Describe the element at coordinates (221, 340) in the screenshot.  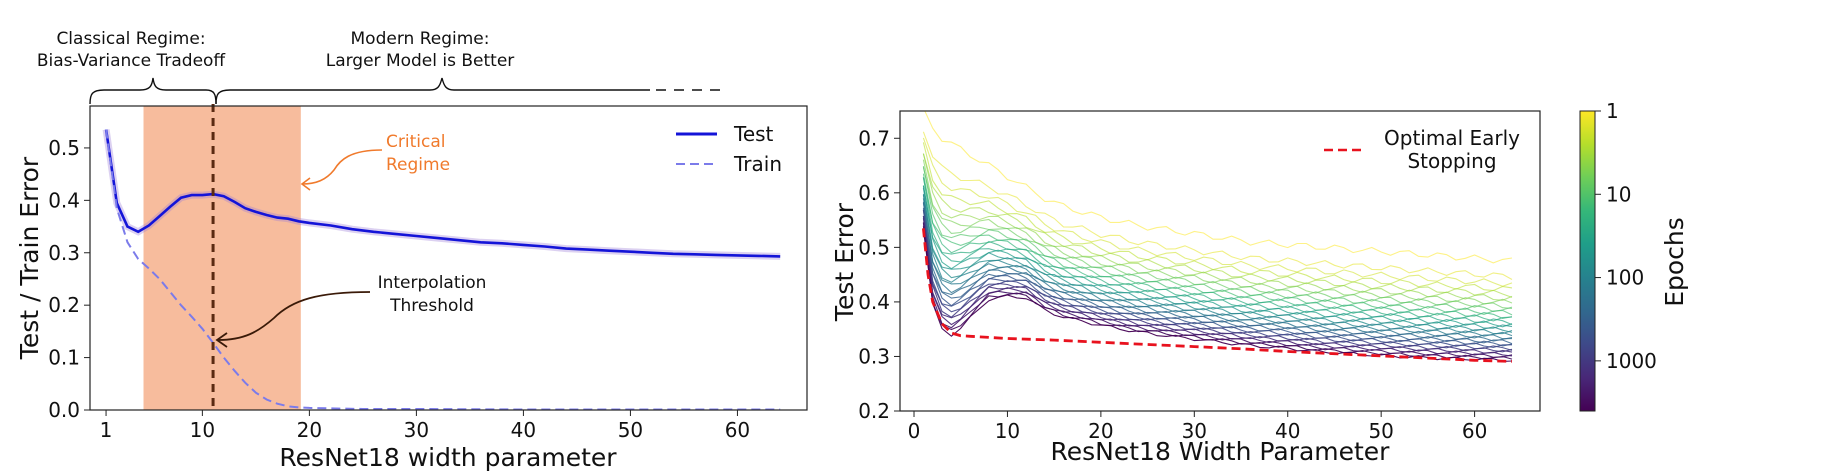
I see `interpolation-threshold-arrowhead` at that location.